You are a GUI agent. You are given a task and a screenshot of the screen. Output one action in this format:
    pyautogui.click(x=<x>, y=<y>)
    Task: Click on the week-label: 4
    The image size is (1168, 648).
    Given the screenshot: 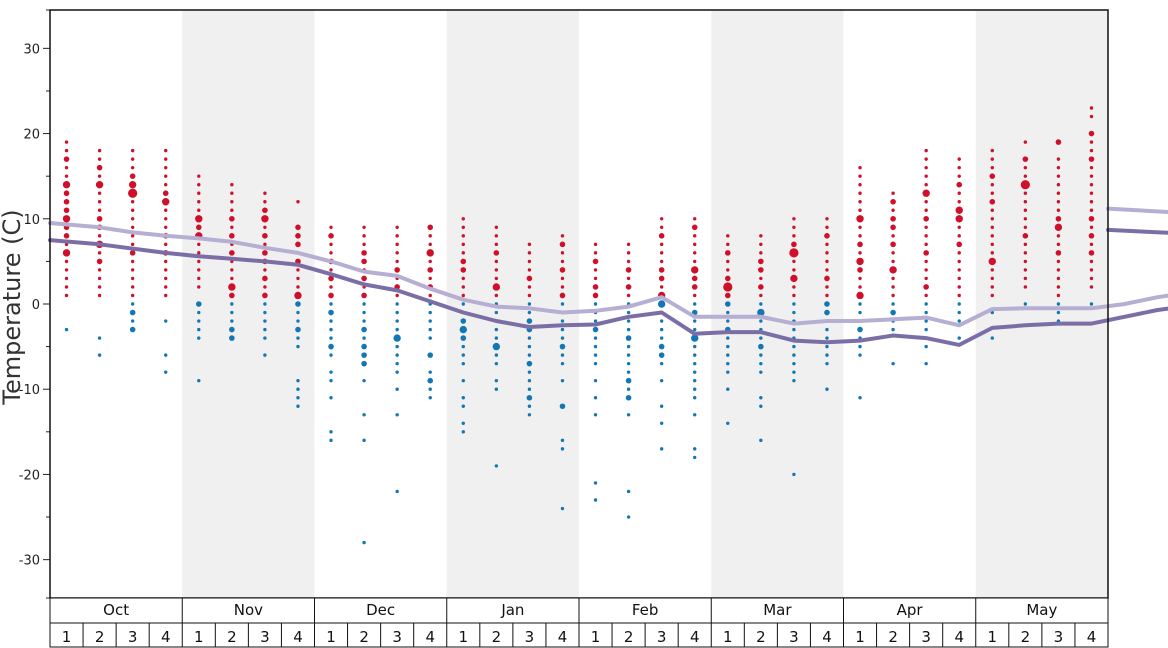 What is the action you would take?
    pyautogui.click(x=563, y=637)
    